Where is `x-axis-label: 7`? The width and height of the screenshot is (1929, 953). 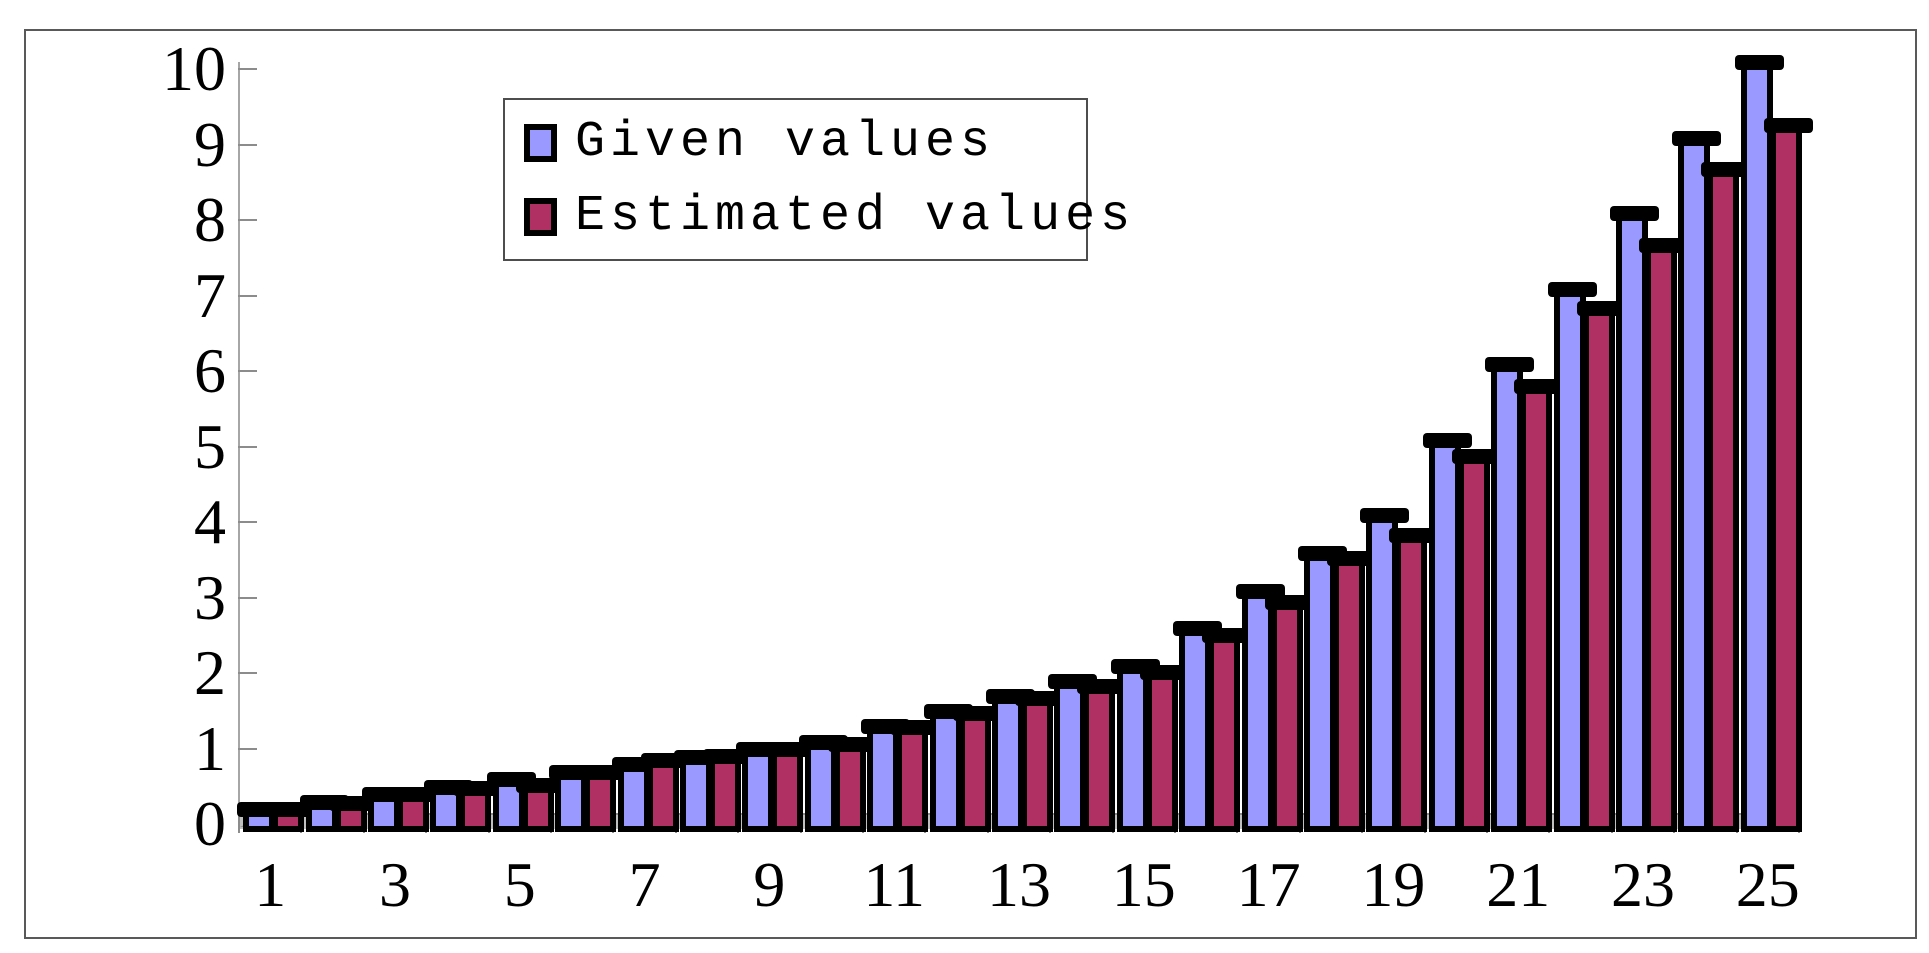
x-axis-label: 7 is located at coordinates (644, 884).